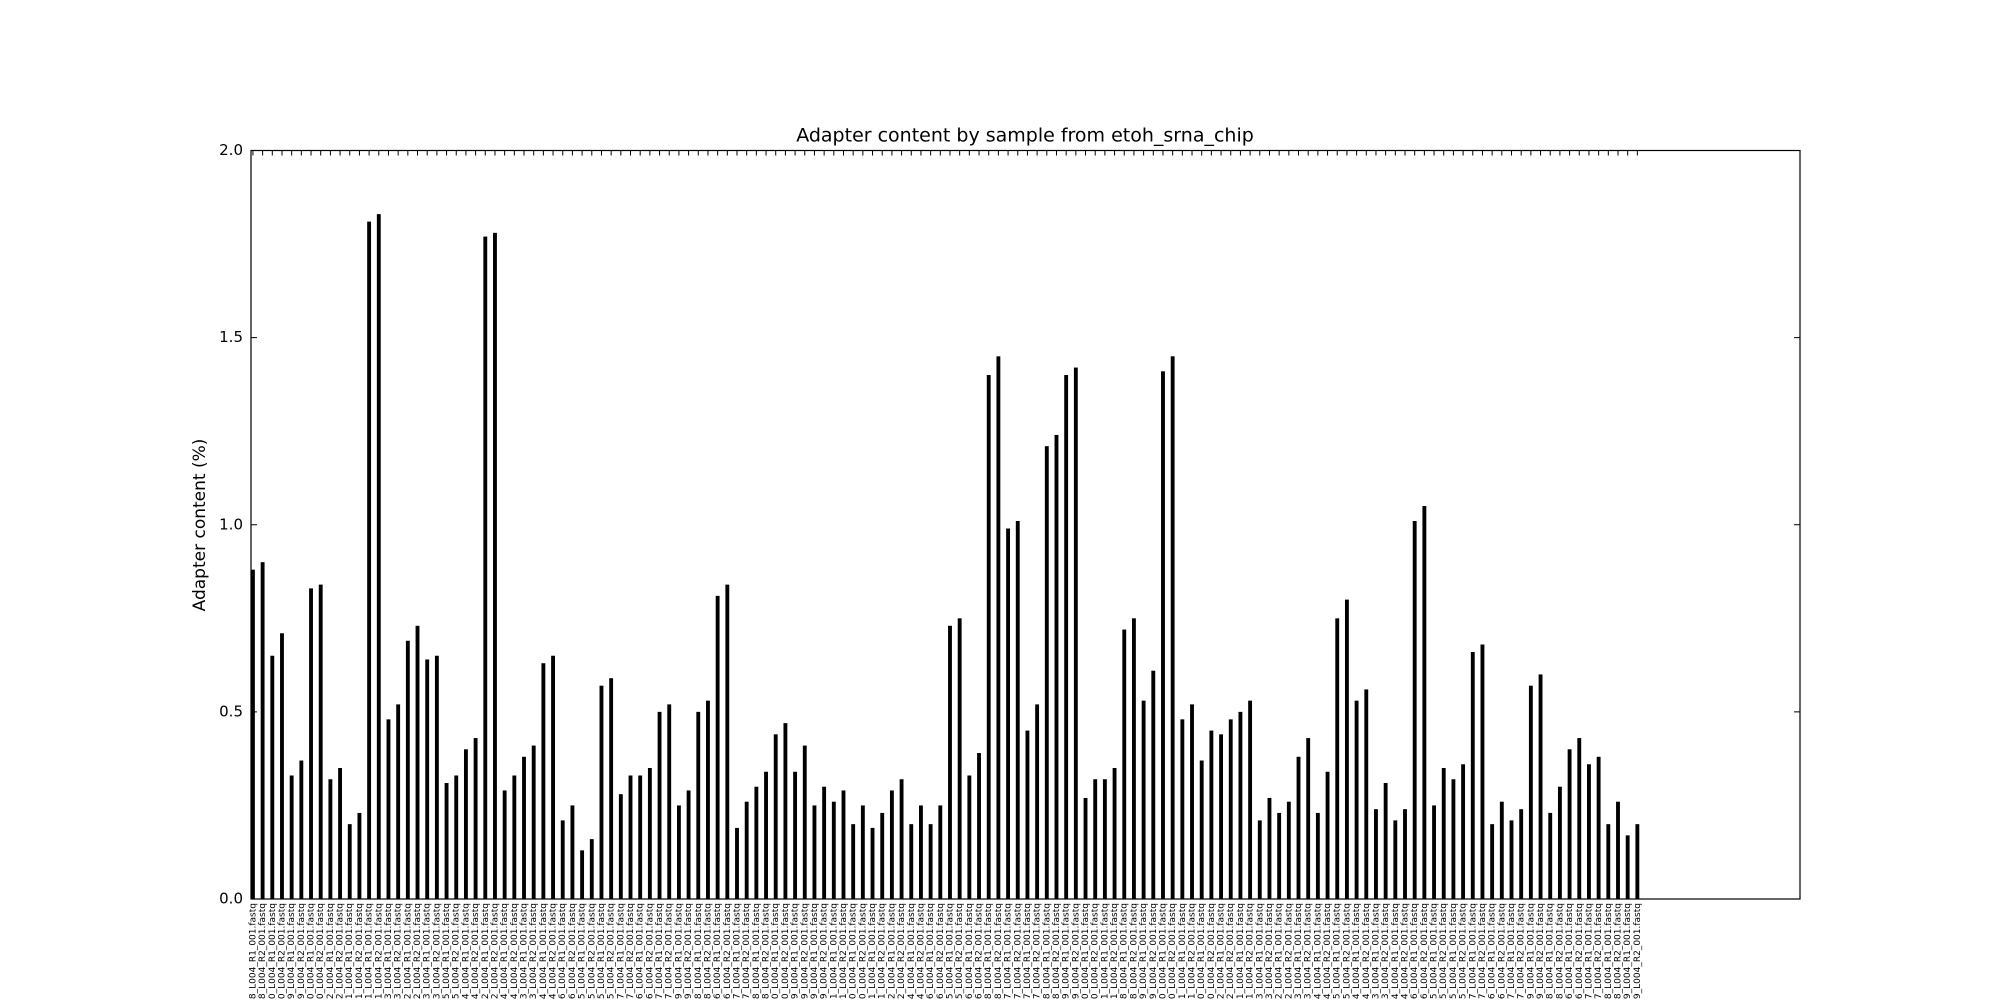 This screenshot has width=2000, height=1000. Describe the element at coordinates (708, 951) in the screenshot. I see `x-tick-label: 8_L004_R2_001.fastq` at that location.